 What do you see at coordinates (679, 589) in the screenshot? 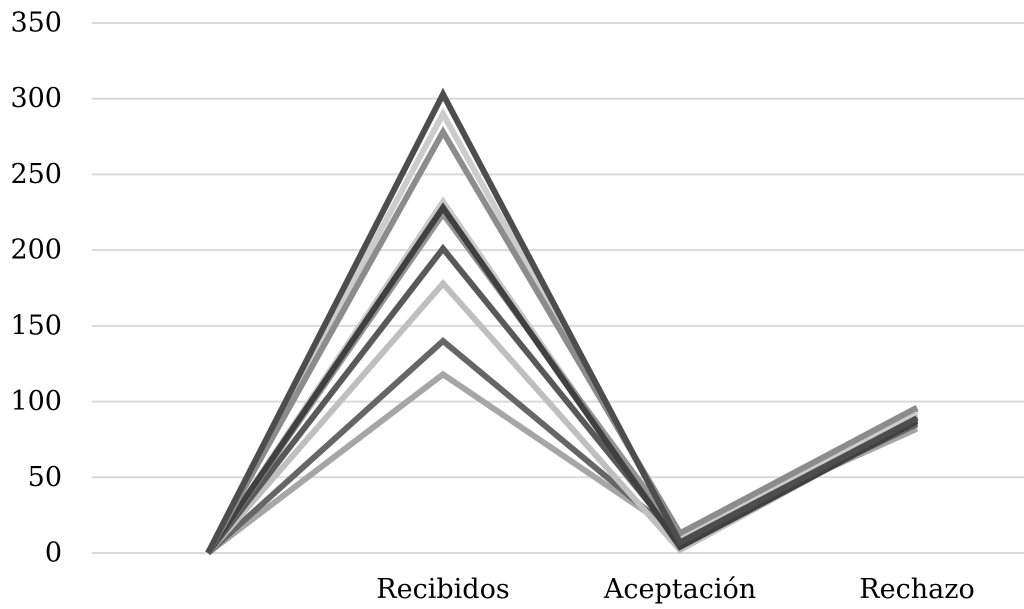
I see `x-tick-label: Aceptación` at bounding box center [679, 589].